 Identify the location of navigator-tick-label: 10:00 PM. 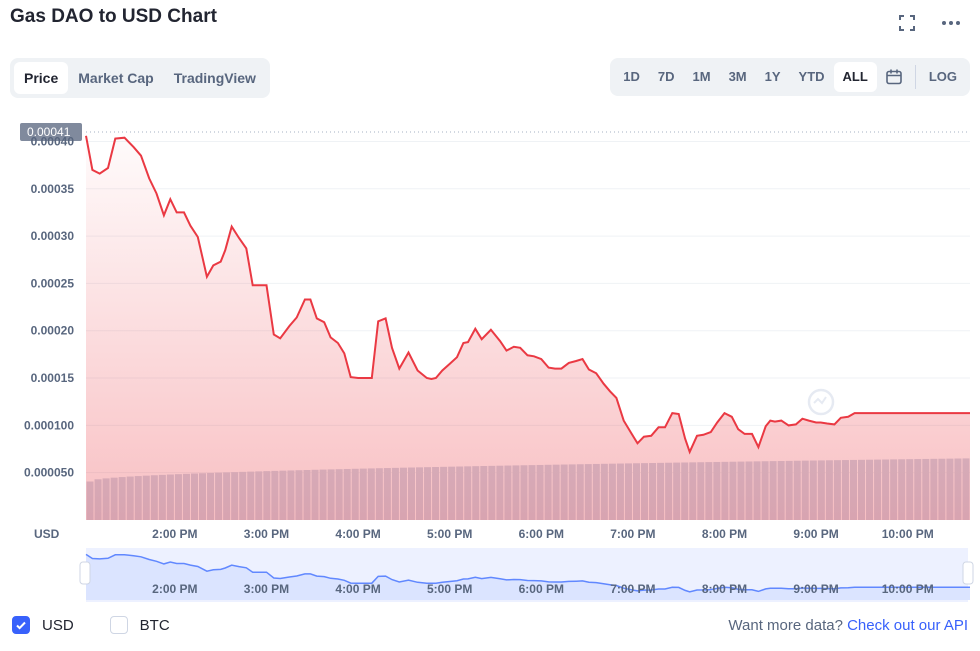
(908, 589).